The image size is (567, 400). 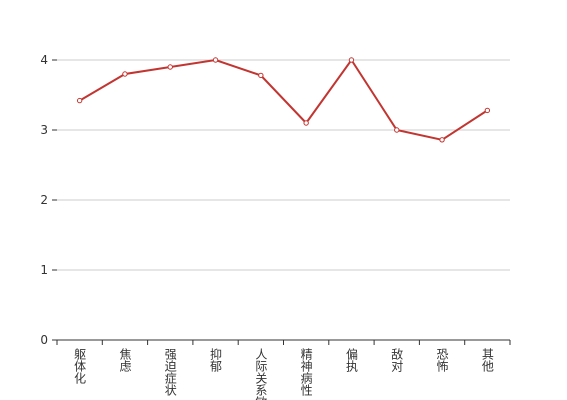 What do you see at coordinates (80, 366) in the screenshot?
I see `x-tick-label: 躯体化` at bounding box center [80, 366].